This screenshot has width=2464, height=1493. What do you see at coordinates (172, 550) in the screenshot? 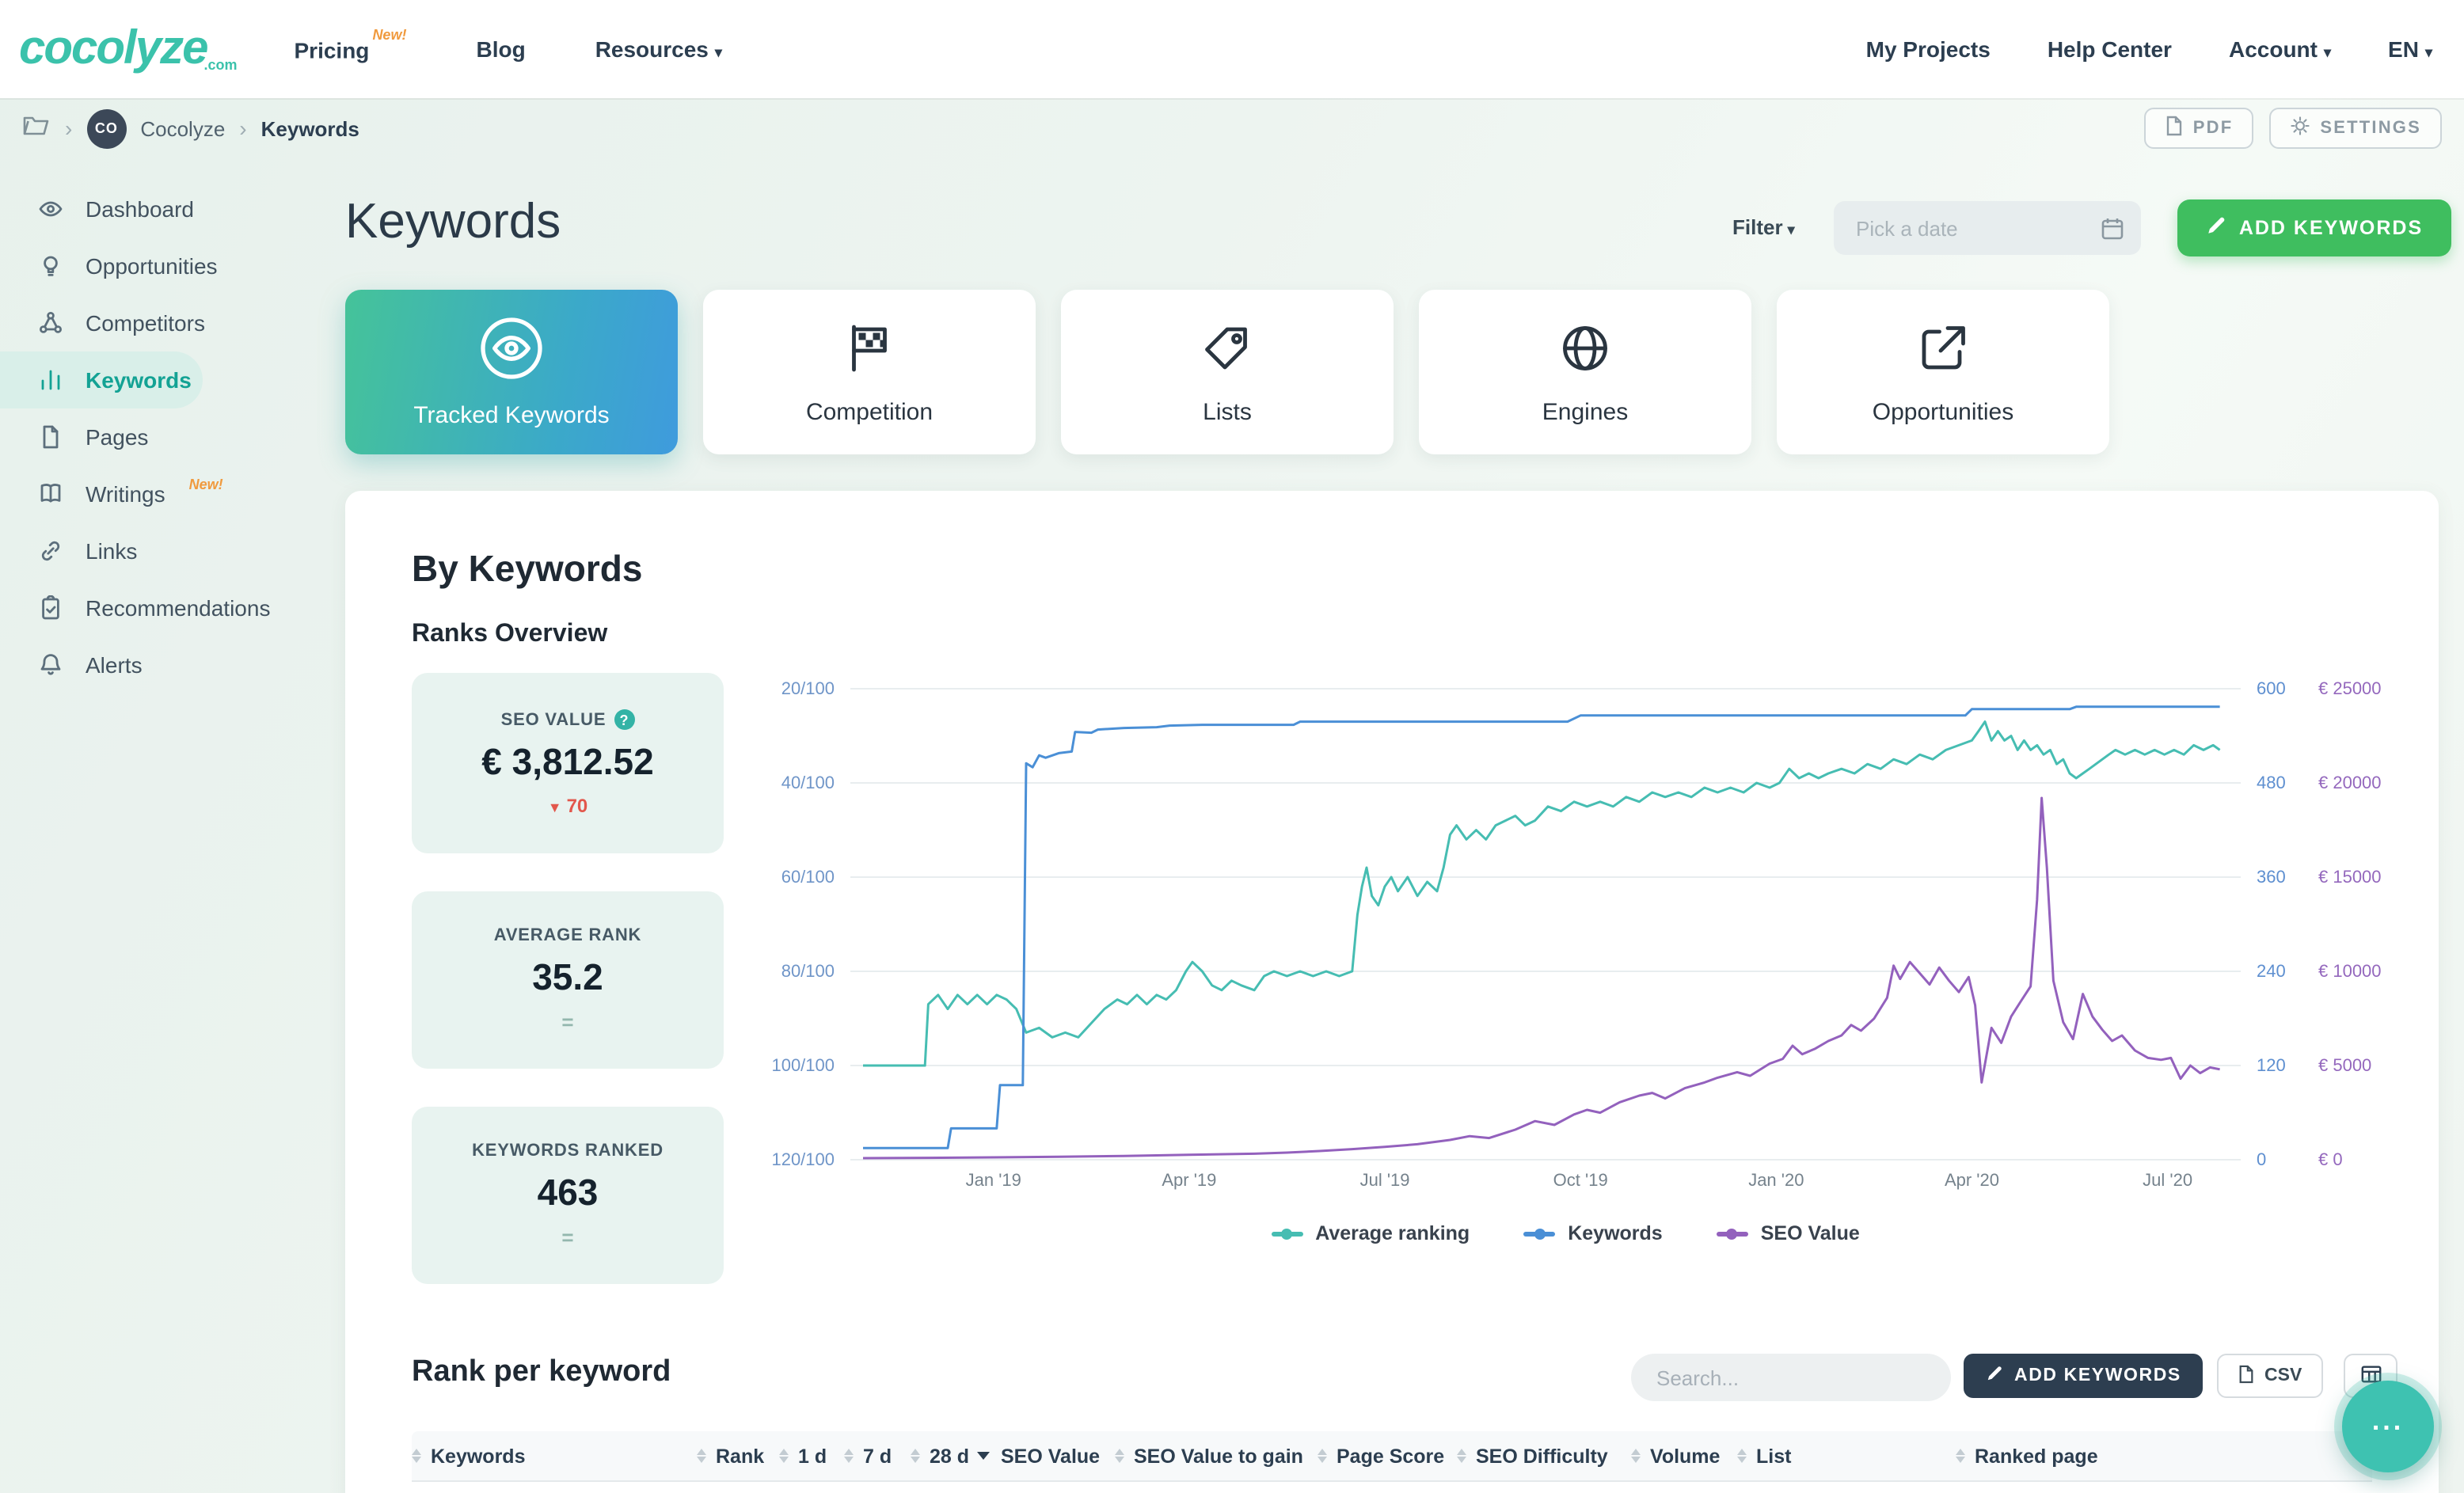
I see `sidebar-item-links: Links` at bounding box center [172, 550].